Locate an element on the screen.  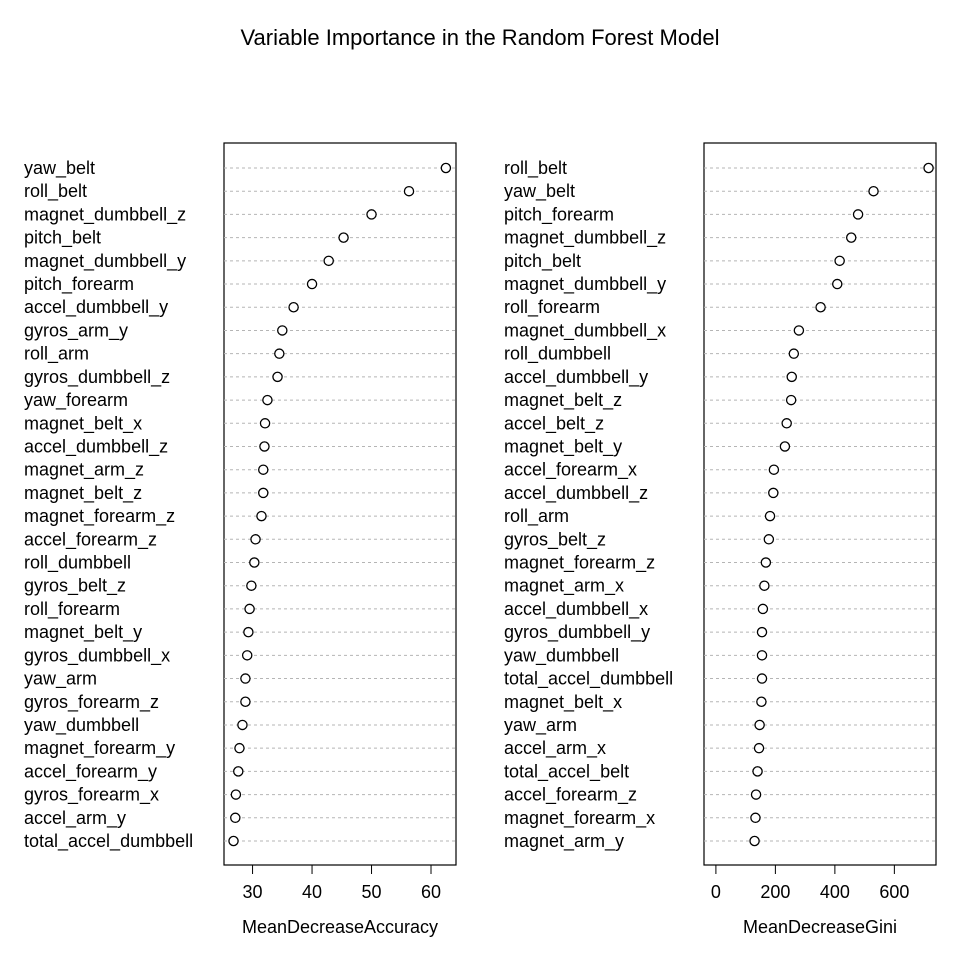
category-label: accel_arm_y is located at coordinates (75, 818).